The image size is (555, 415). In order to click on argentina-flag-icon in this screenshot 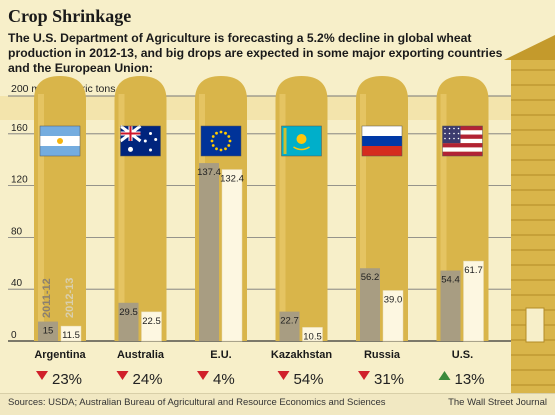, I will do `click(60, 141)`.